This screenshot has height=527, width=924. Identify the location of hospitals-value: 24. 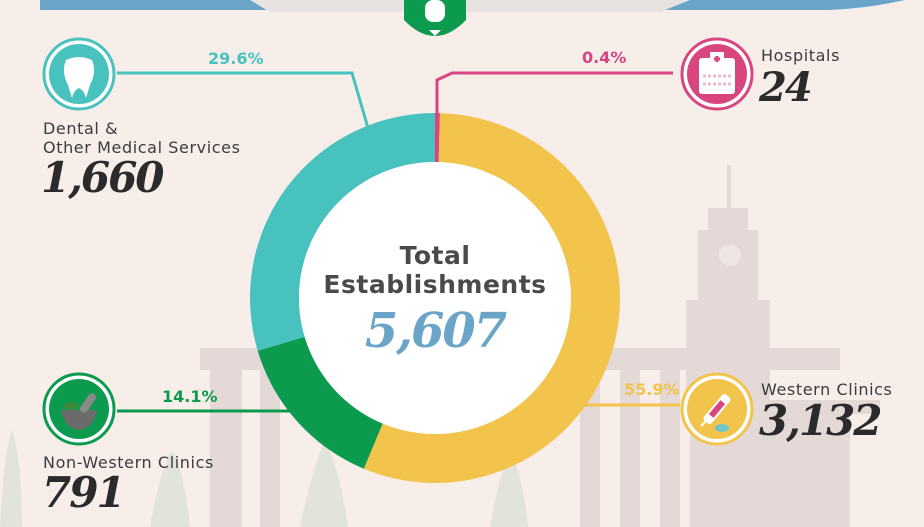
(786, 87).